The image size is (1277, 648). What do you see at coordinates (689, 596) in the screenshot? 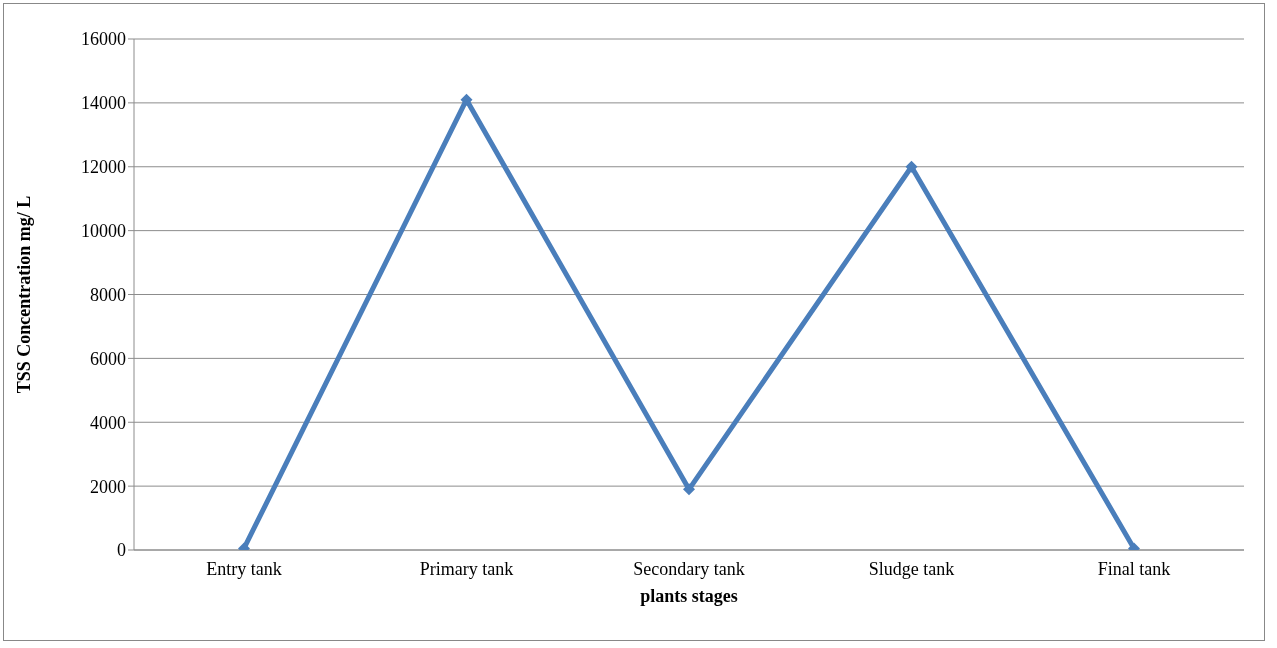
I see `x-axis-title: plants stages` at bounding box center [689, 596].